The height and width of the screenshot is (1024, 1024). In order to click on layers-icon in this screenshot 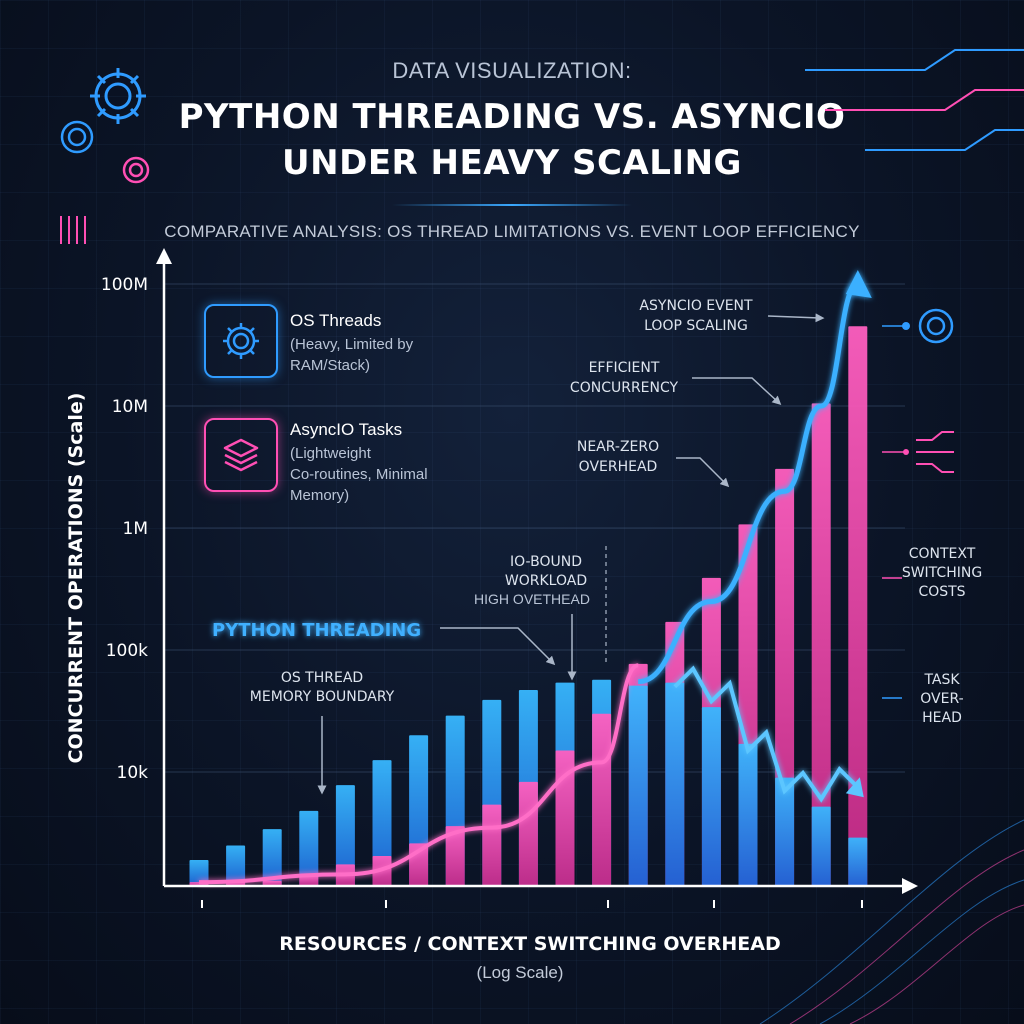, I will do `click(241, 455)`.